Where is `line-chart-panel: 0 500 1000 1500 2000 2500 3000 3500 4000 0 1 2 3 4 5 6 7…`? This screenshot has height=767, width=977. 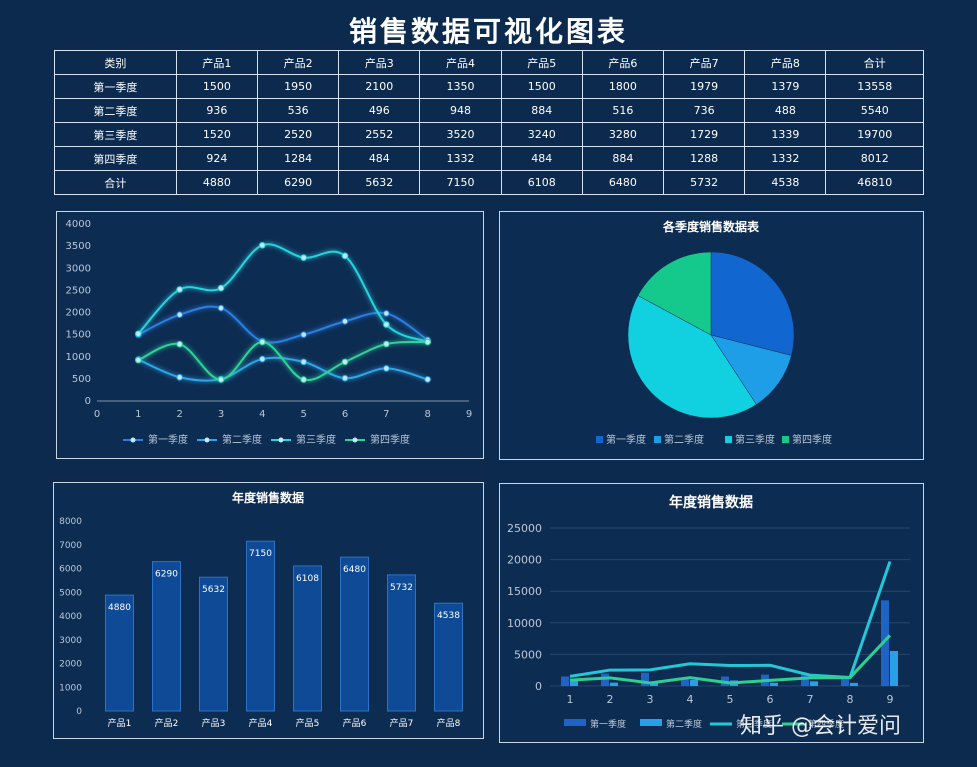
line-chart-panel: 0 500 1000 1500 2000 2500 3000 3500 4000 0 1 2 3 4 5 6 7… is located at coordinates (270, 335).